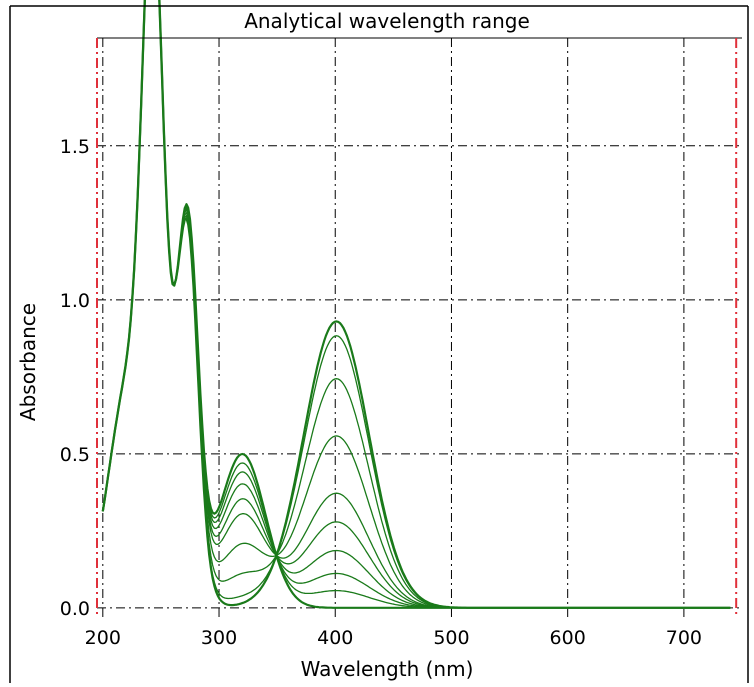 The width and height of the screenshot is (754, 687). What do you see at coordinates (28, 362) in the screenshot?
I see `y-axis-label: Absorbance` at bounding box center [28, 362].